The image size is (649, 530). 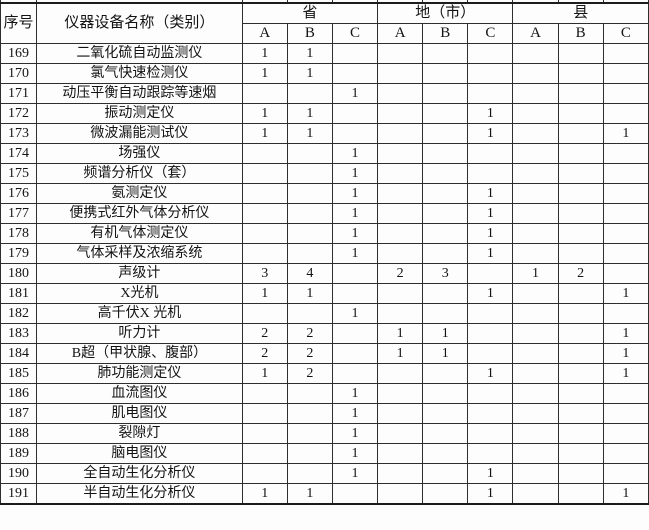 What do you see at coordinates (19, 453) in the screenshot?
I see `row-serial: 189` at bounding box center [19, 453].